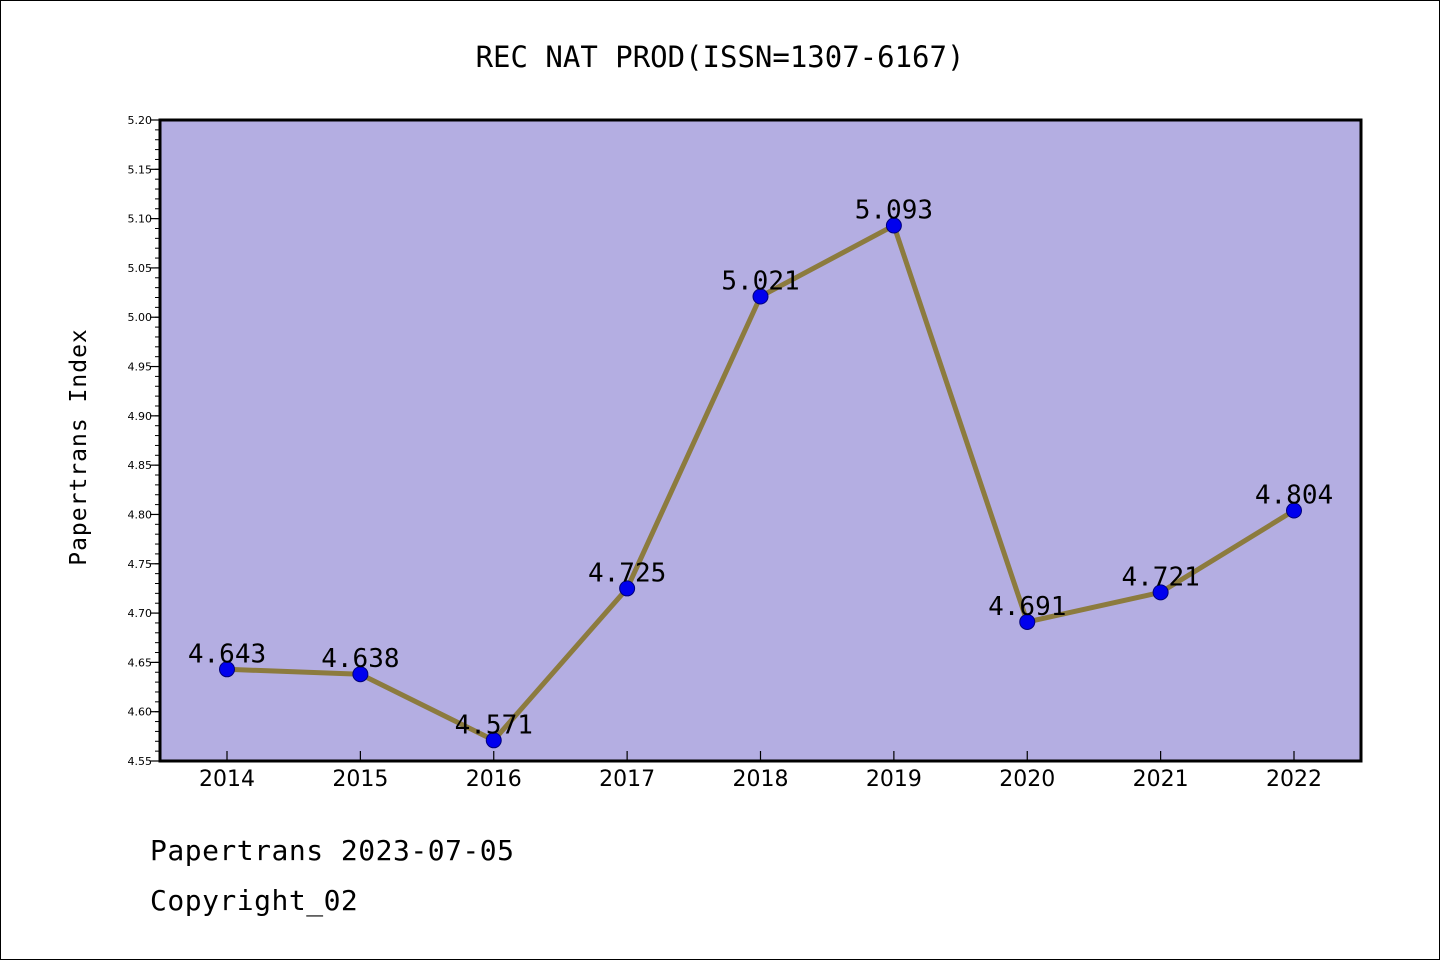 The height and width of the screenshot is (960, 1440). What do you see at coordinates (360, 779) in the screenshot?
I see `x-tick-label: 2015` at bounding box center [360, 779].